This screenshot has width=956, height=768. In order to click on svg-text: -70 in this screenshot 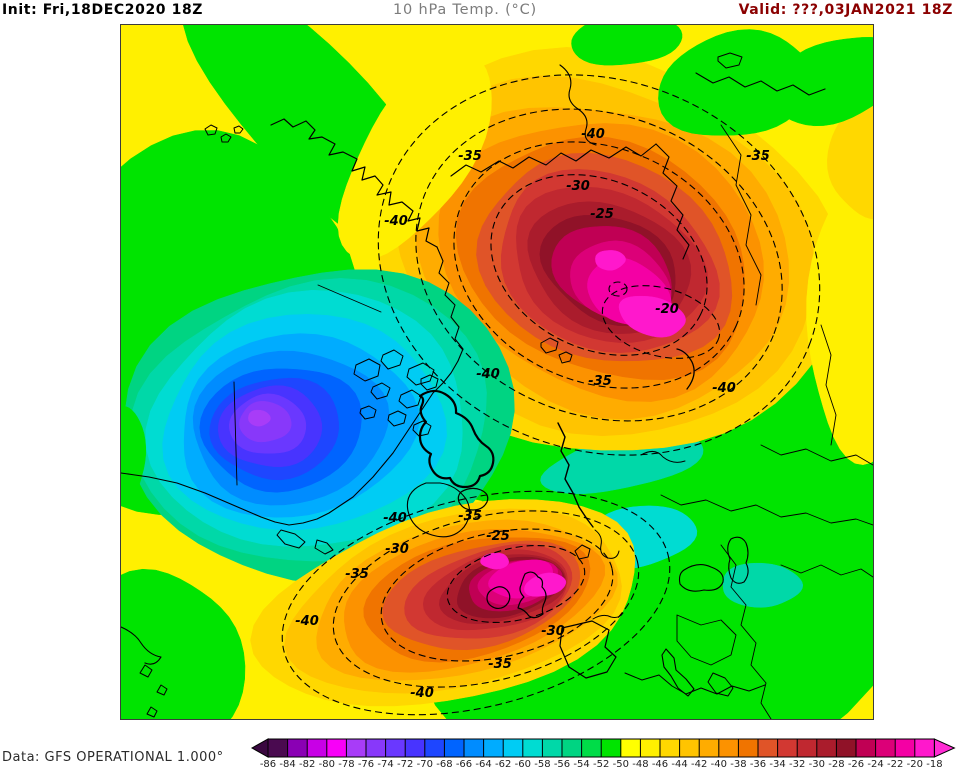, I will do `click(425, 763)`.